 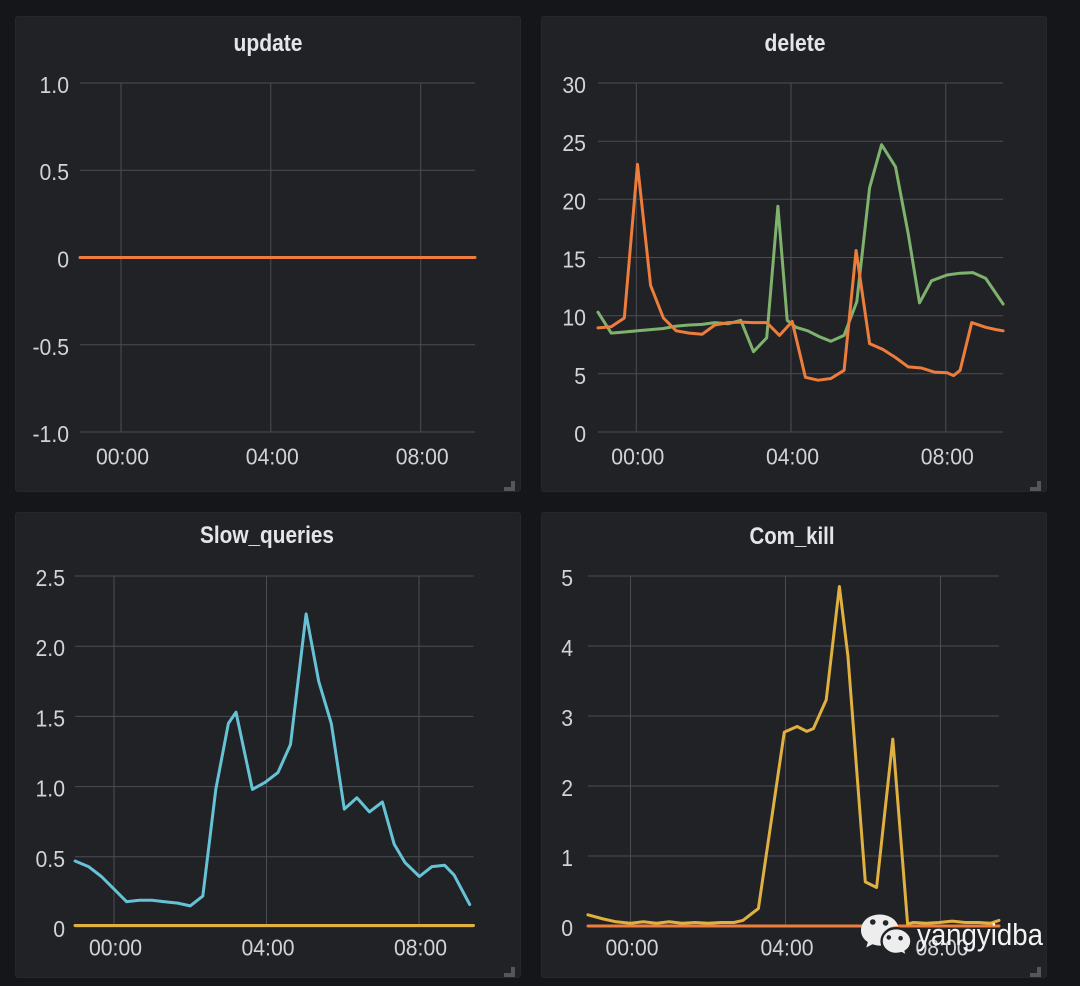 What do you see at coordinates (51, 347) in the screenshot?
I see `svg-text: -0.5` at bounding box center [51, 347].